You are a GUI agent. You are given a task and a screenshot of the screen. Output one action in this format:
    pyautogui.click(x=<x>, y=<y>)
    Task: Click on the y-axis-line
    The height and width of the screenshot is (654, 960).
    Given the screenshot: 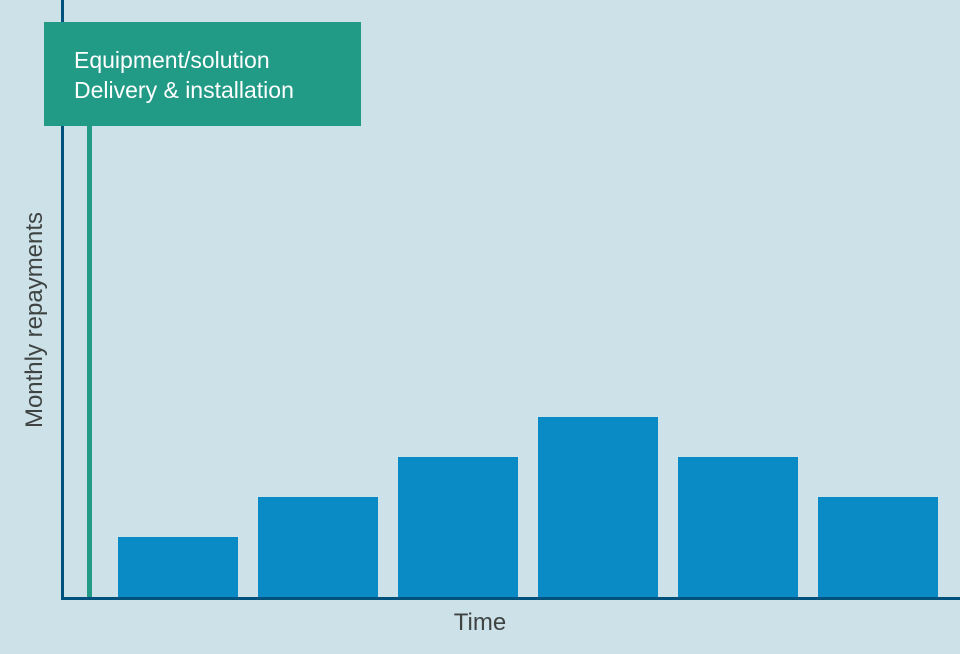 What is the action you would take?
    pyautogui.click(x=62, y=300)
    